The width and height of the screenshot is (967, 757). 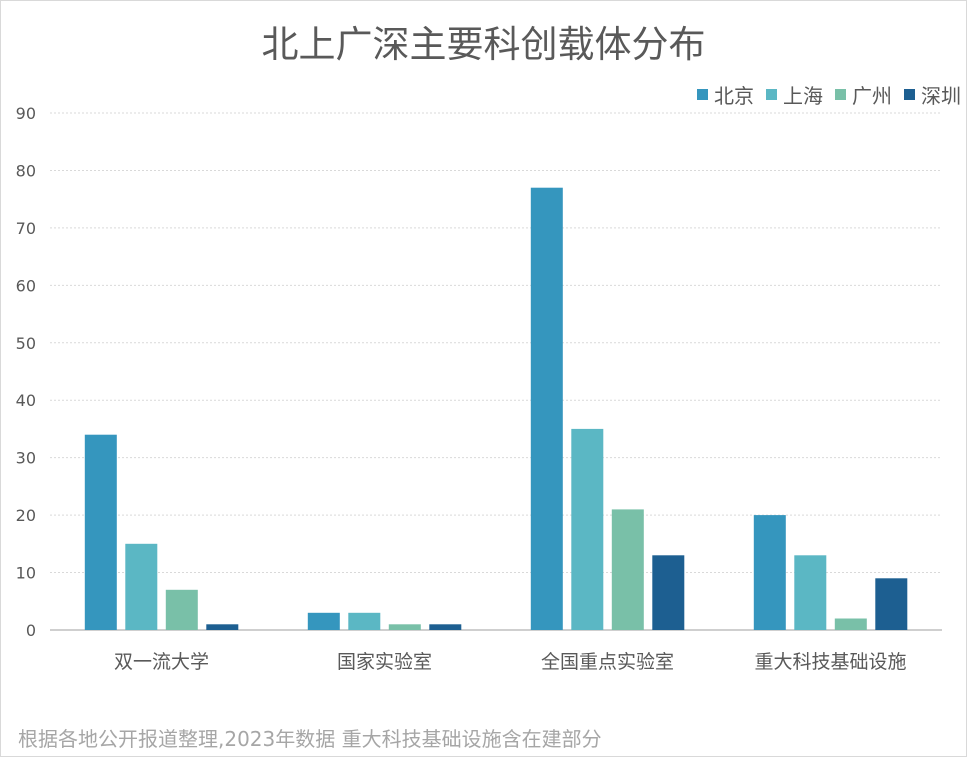 I want to click on legend-item: 深圳, so click(x=932, y=94).